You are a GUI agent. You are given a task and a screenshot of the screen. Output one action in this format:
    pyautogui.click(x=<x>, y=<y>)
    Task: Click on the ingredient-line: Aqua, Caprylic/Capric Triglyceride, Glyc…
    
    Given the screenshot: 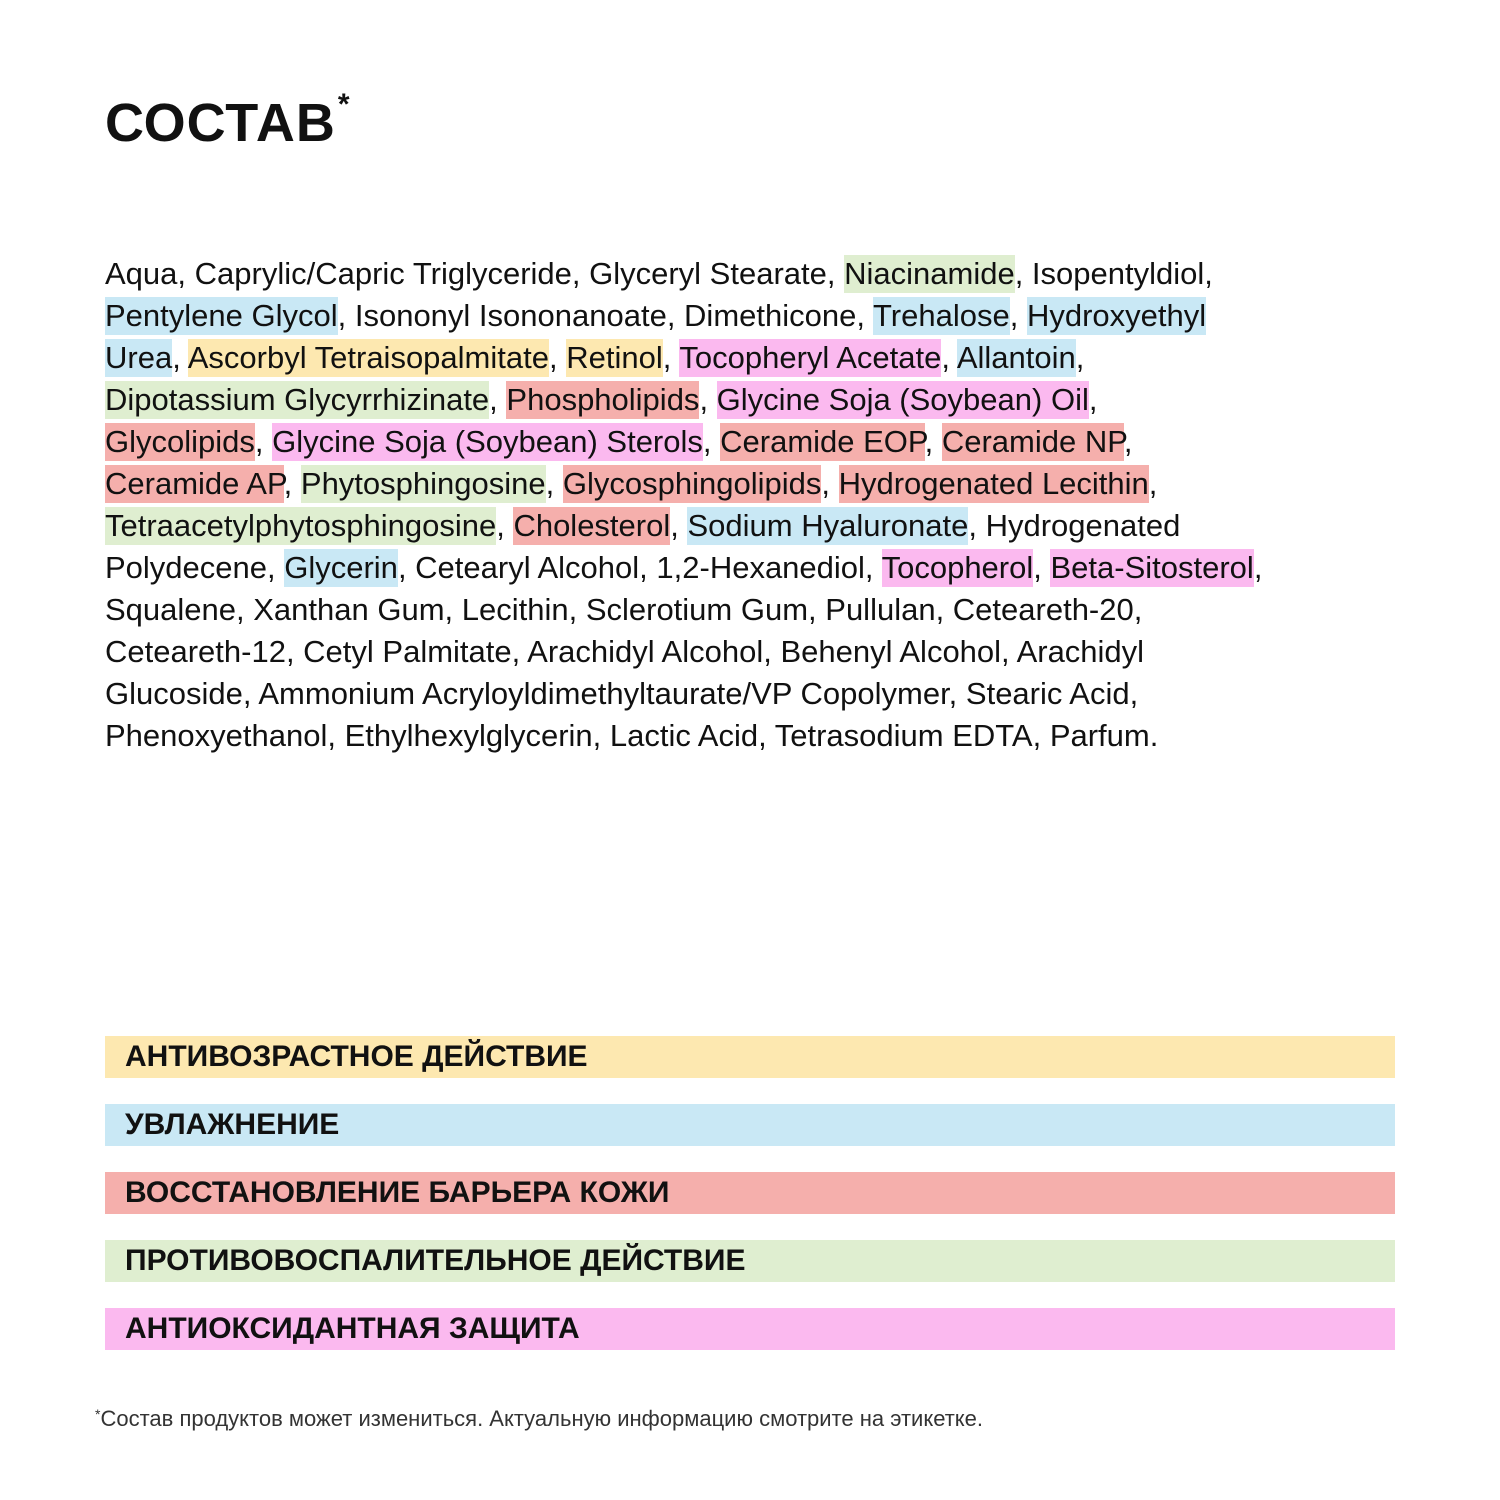 What is the action you would take?
    pyautogui.click(x=765, y=274)
    